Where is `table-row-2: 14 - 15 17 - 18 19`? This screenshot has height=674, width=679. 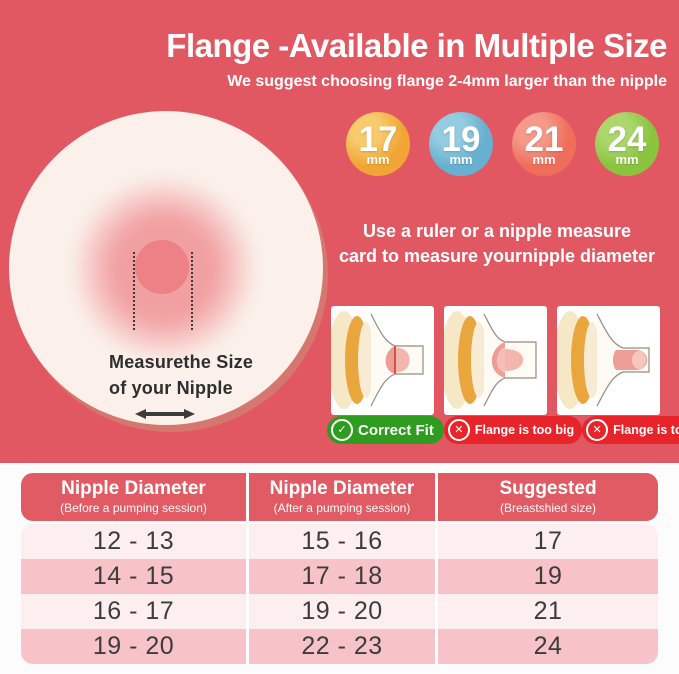
table-row-2: 14 - 15 17 - 18 19 is located at coordinates (339, 576).